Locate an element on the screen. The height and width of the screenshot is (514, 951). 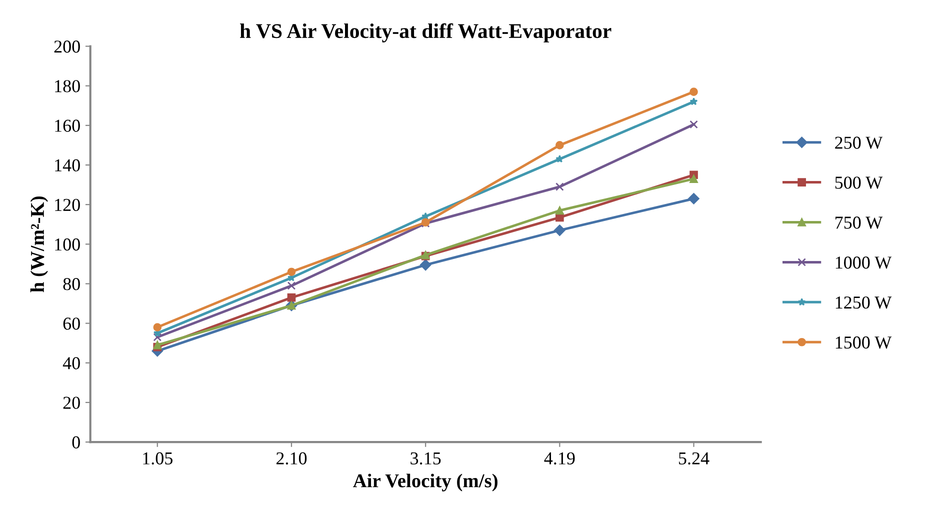
y-tick-label: 20 is located at coordinates (71, 402).